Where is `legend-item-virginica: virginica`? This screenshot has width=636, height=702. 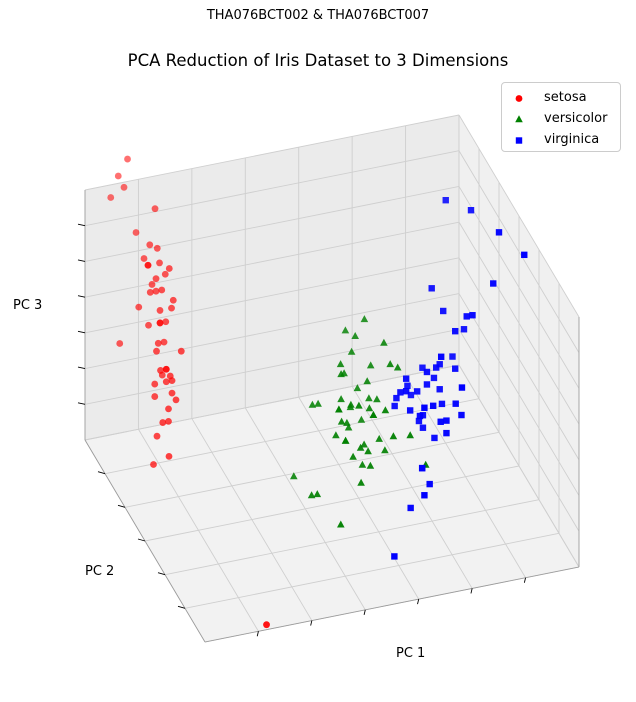 legend-item-virginica: virginica is located at coordinates (561, 139).